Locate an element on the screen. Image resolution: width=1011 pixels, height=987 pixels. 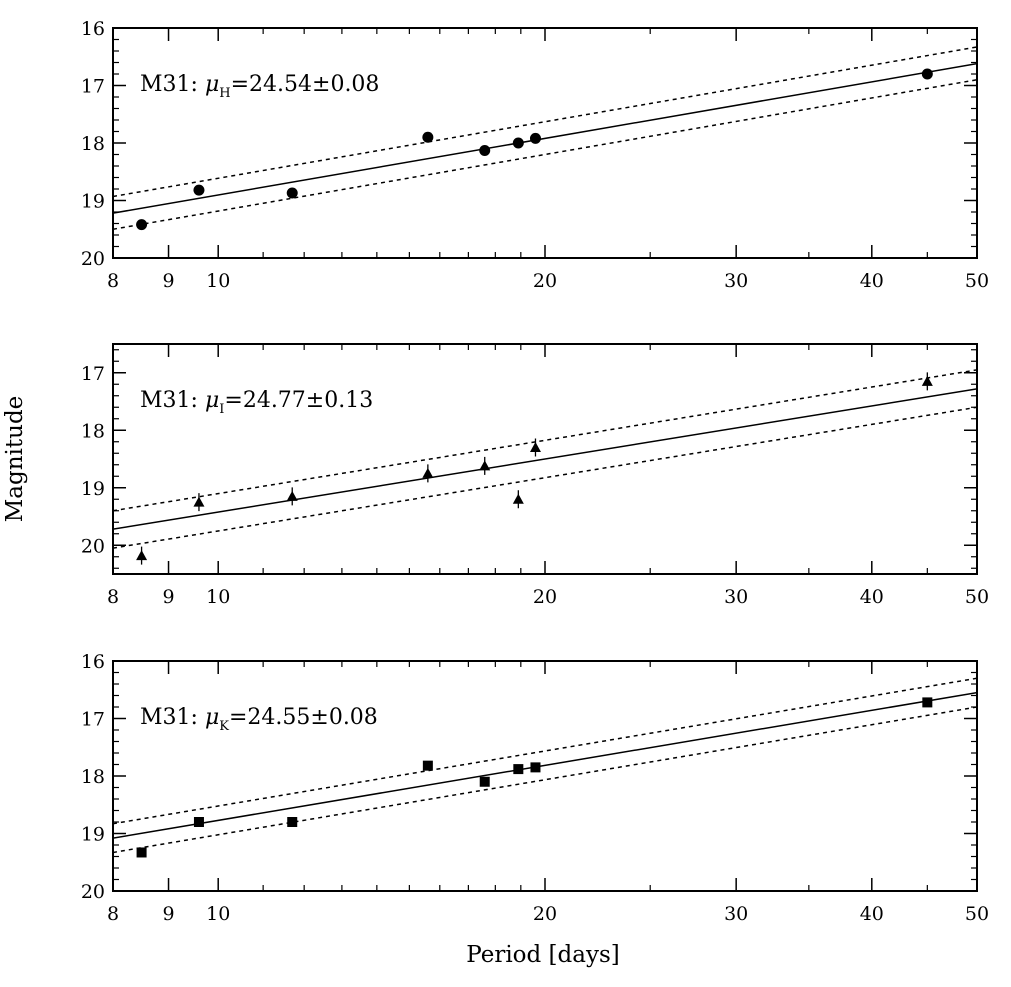
x-axis-title: Period [days] is located at coordinates (542, 955).